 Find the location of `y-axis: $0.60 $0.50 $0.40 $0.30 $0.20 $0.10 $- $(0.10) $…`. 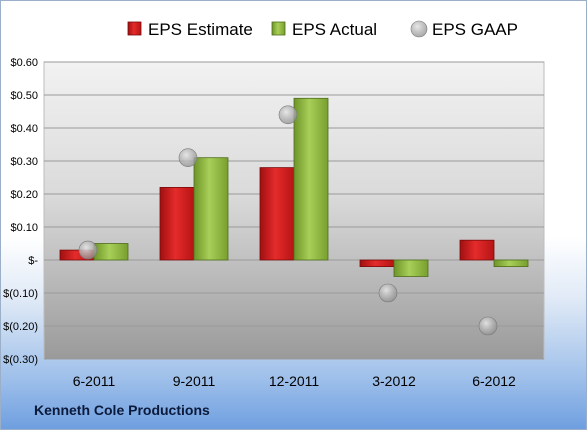

y-axis: $0.60 $0.50 $0.40 $0.30 $0.20 $0.10 $- $(0.10) $… is located at coordinates (20, 211).